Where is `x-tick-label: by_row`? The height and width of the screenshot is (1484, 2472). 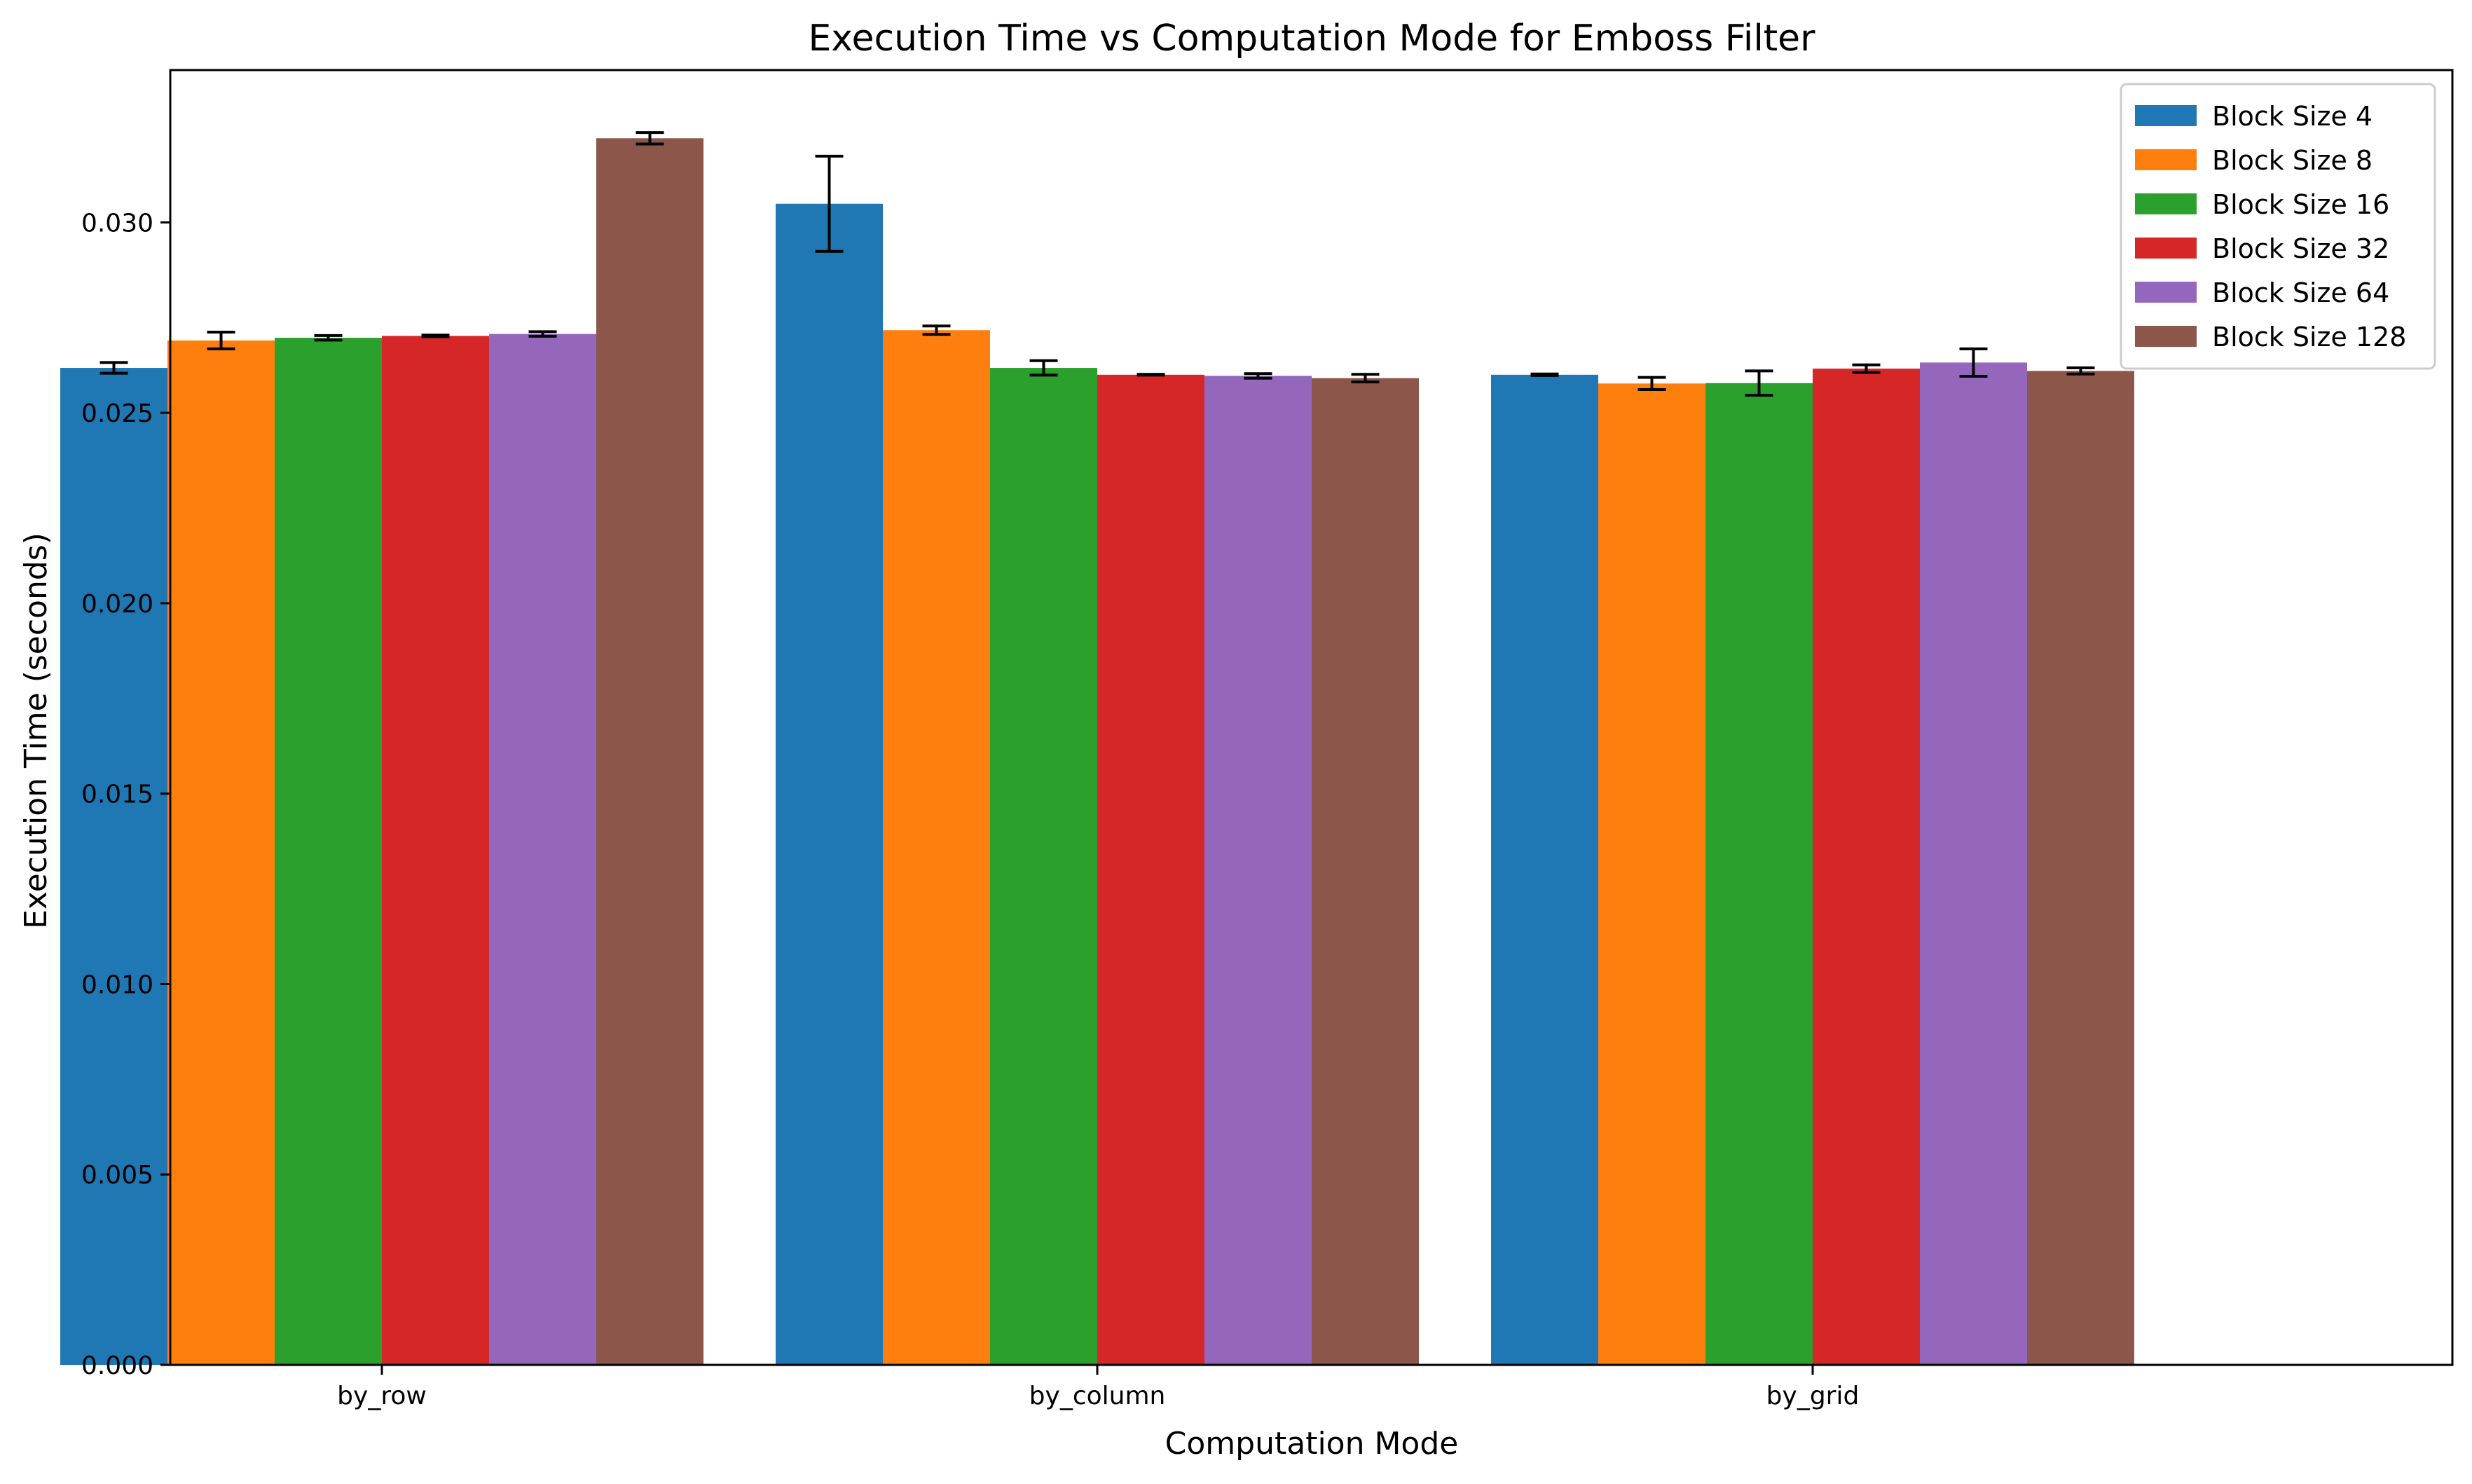 x-tick-label: by_row is located at coordinates (382, 1396).